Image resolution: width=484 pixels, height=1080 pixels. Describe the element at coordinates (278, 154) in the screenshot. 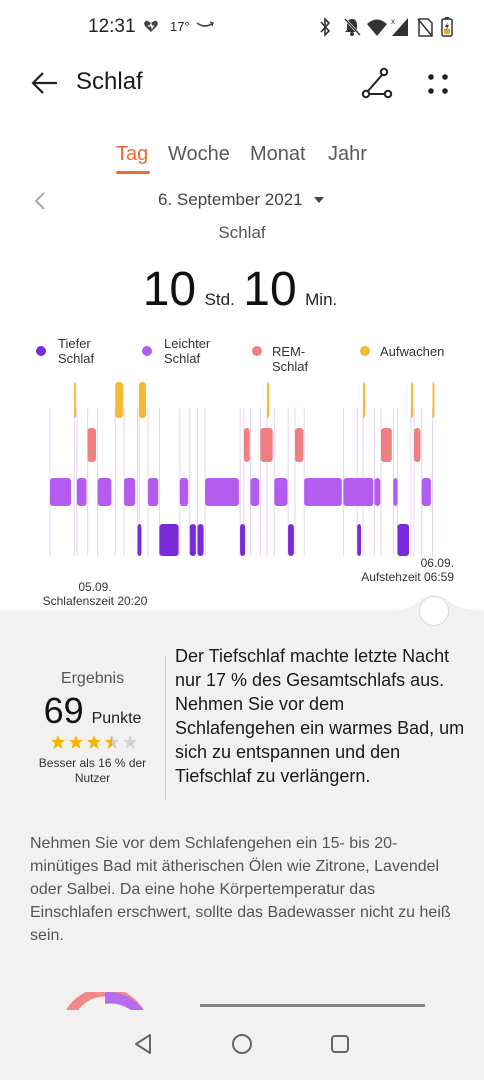

I see `tab-monat: Monat` at that location.